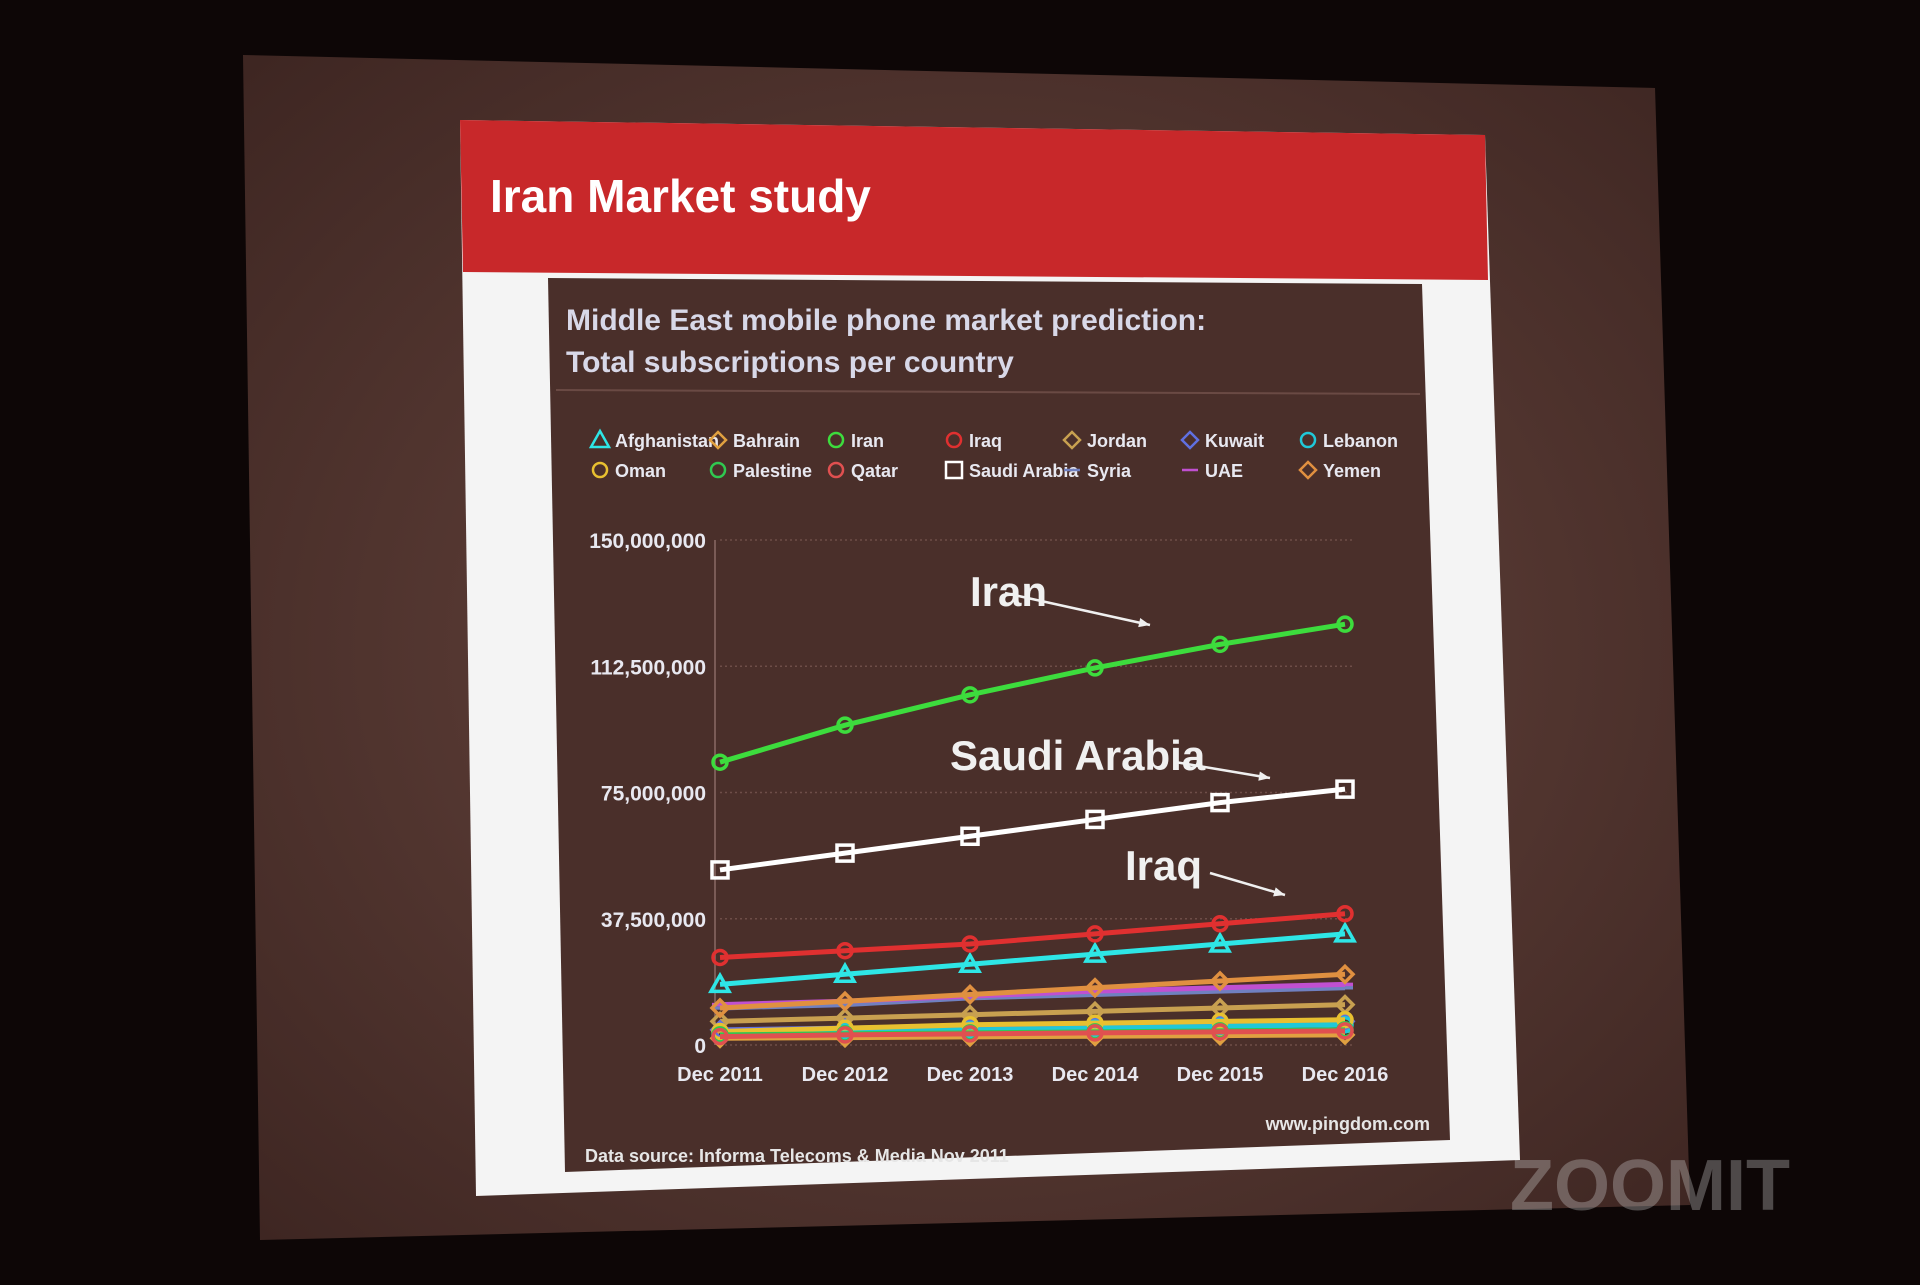 This screenshot has width=1920, height=1285. I want to click on legend-label: Syria, so click(1109, 471).